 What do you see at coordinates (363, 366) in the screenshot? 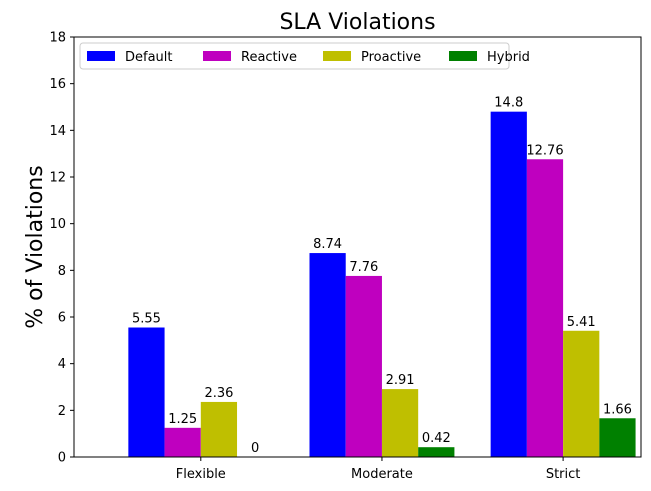
I see `bar-reactive-moderate` at bounding box center [363, 366].